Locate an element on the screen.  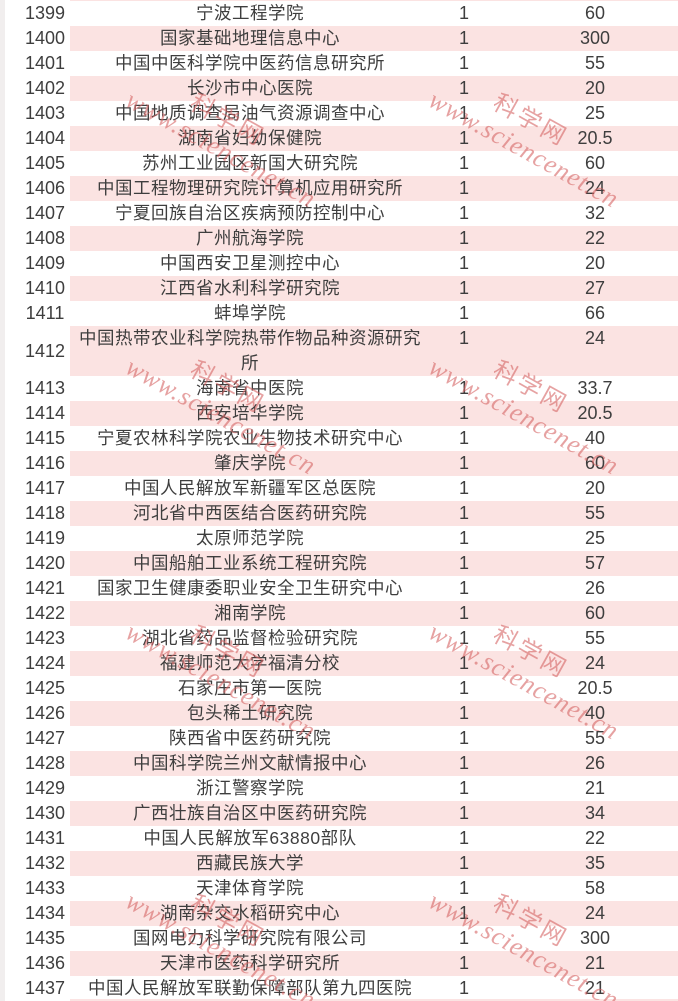
row-band: 中国人民解放军新疆军区总医院 1 20 is located at coordinates (374, 488).